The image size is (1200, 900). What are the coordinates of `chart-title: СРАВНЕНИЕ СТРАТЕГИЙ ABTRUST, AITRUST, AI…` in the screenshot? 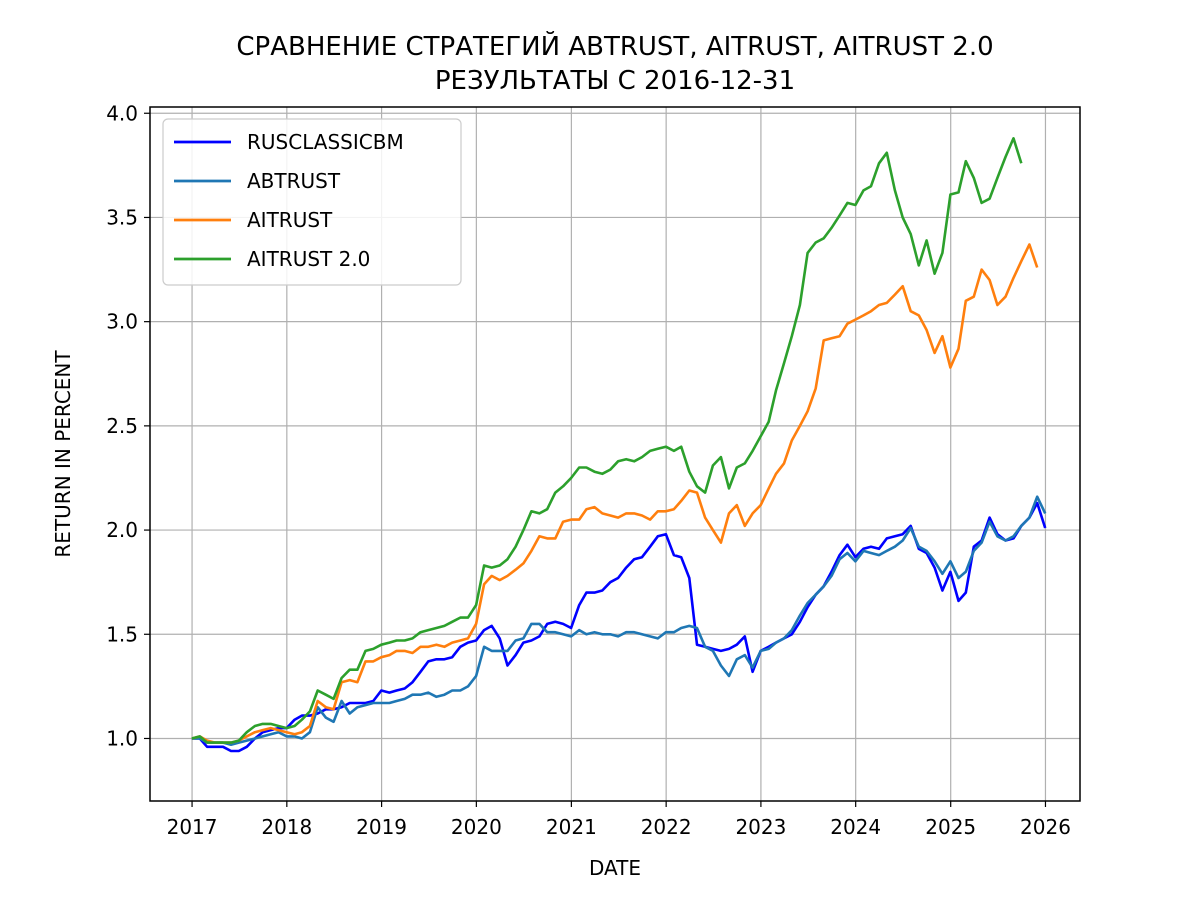 It's located at (614, 46).